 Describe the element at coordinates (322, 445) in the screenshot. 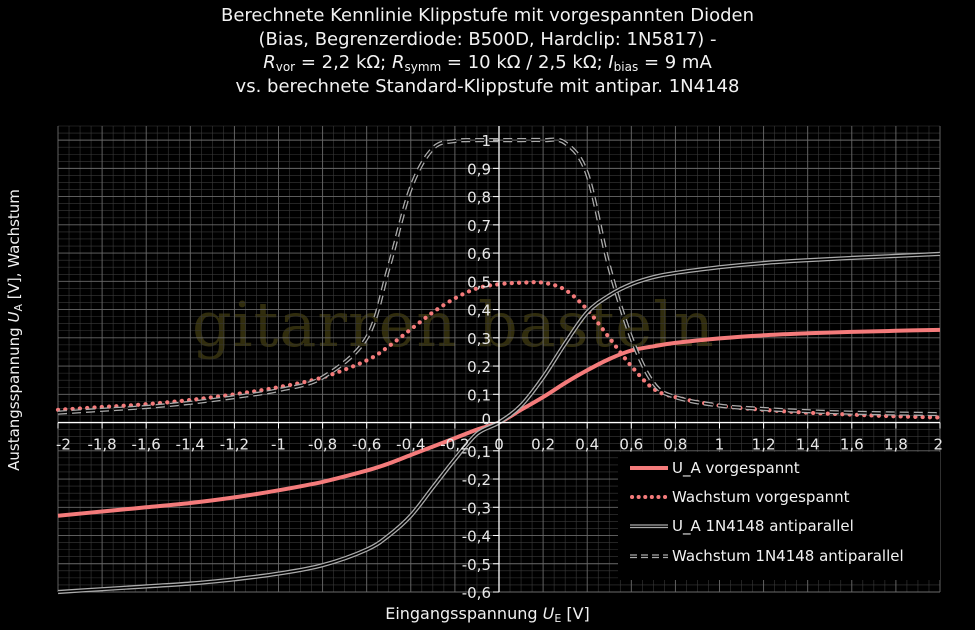

I see `x-tick-label: -0,8` at that location.